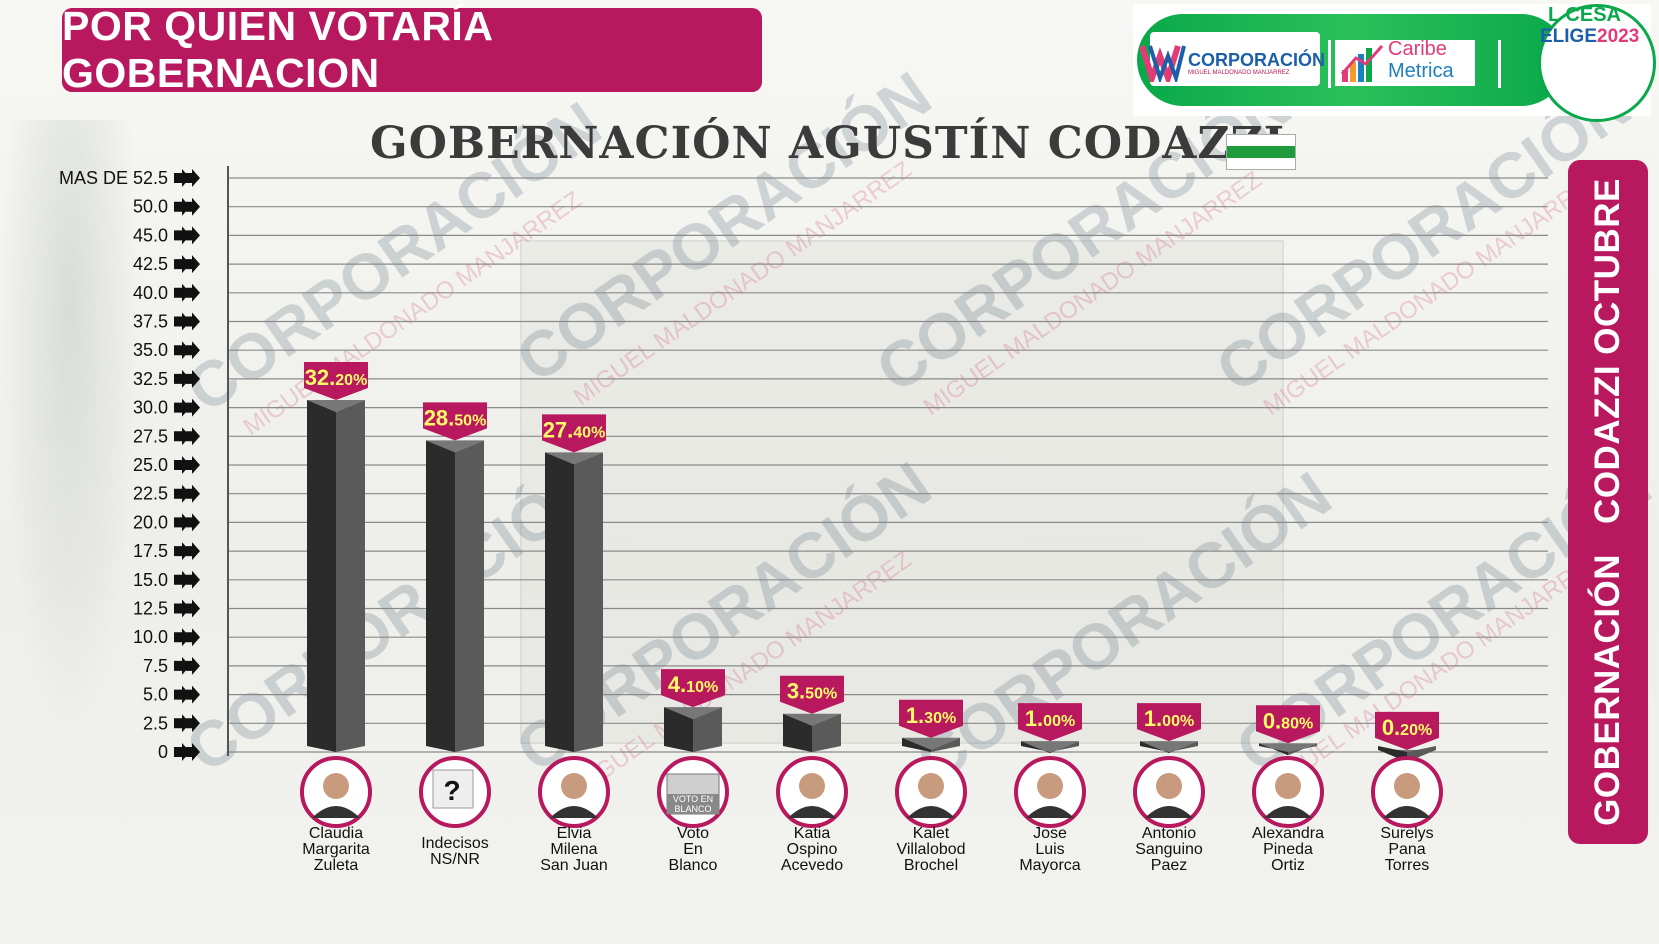  I want to click on value-label-text: 27.40%, so click(574, 429).